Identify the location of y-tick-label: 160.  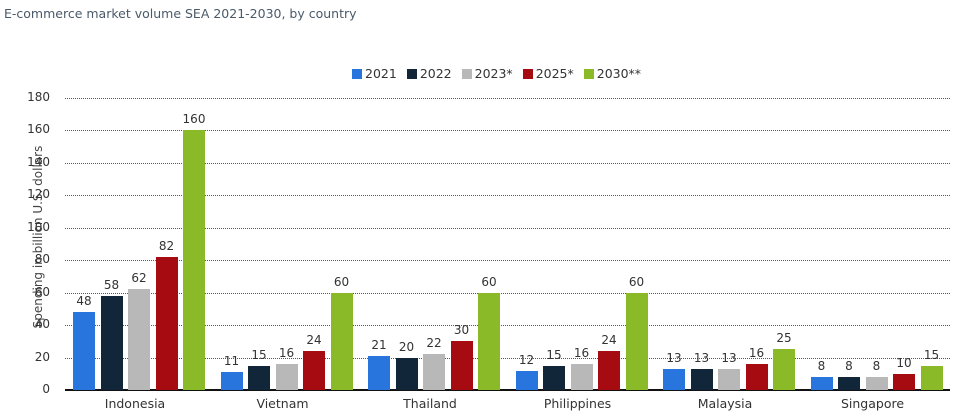
(38, 129).